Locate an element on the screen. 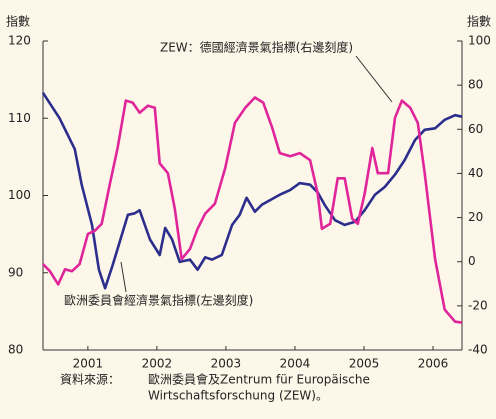 The image size is (496, 419). y2-tick-label: 20 is located at coordinates (475, 217).